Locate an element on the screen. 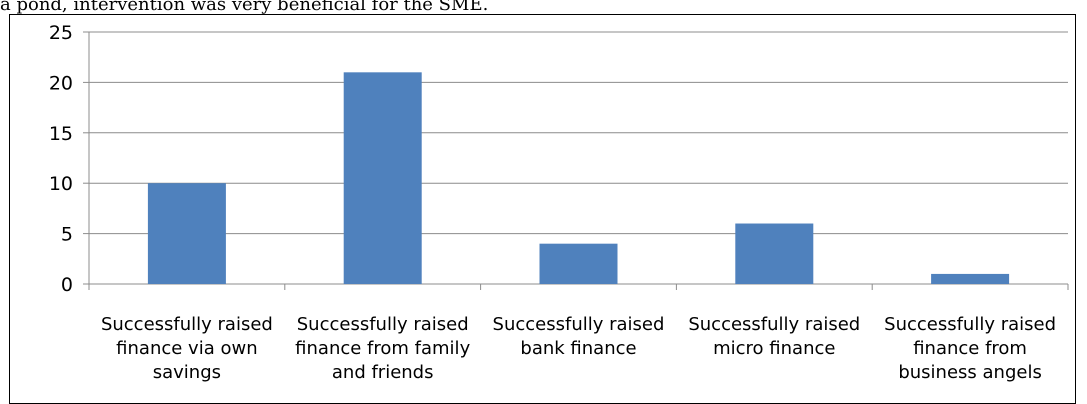  x-category-label-line: micro finance is located at coordinates (774, 348).